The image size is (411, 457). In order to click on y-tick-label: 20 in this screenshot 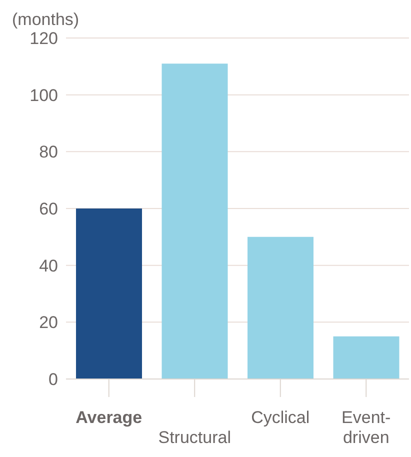, I will do `click(48, 322)`.